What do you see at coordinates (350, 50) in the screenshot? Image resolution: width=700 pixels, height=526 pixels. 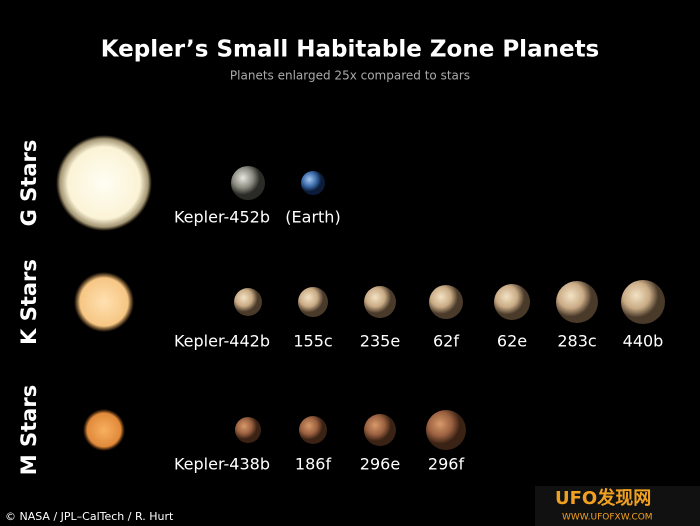 I see `title: Kepler’s Small Habitable Zone Planets` at bounding box center [350, 50].